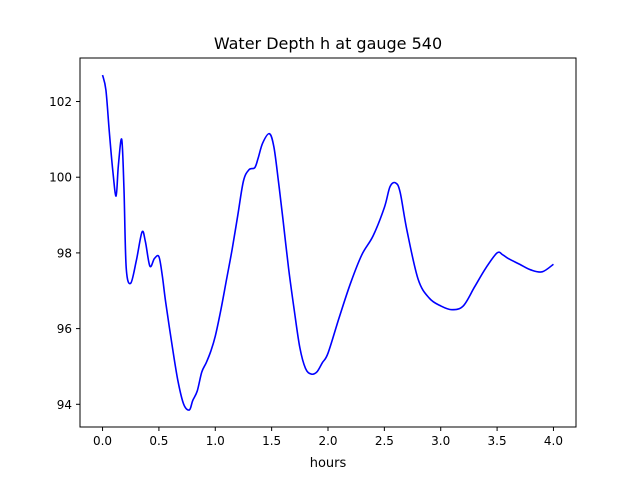  Describe the element at coordinates (553, 441) in the screenshot. I see `x-tick-label: 4.0` at that location.